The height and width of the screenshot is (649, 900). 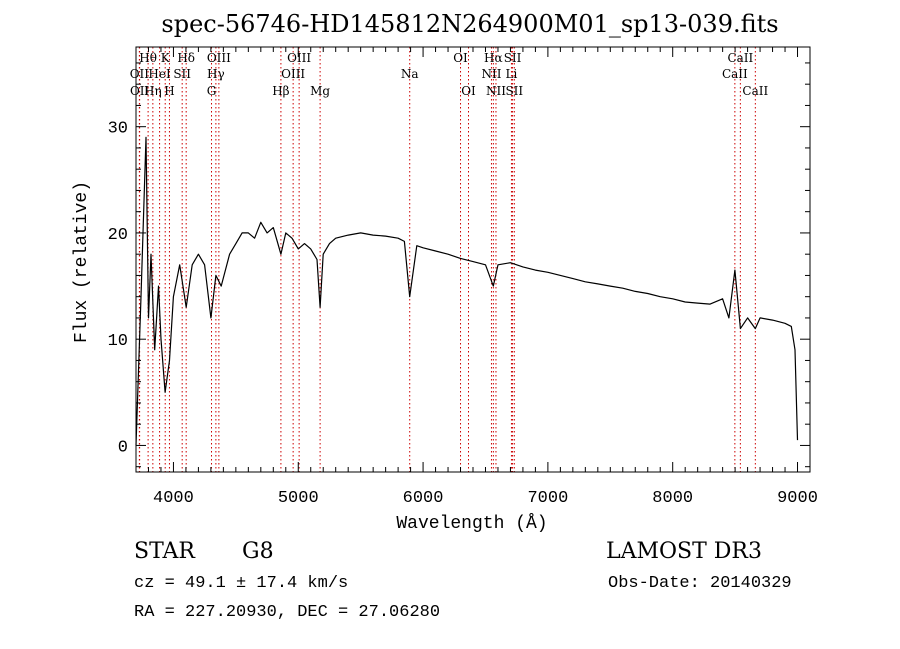 I want to click on obs-date-line: Obs-Date: 20140329, so click(x=700, y=583).